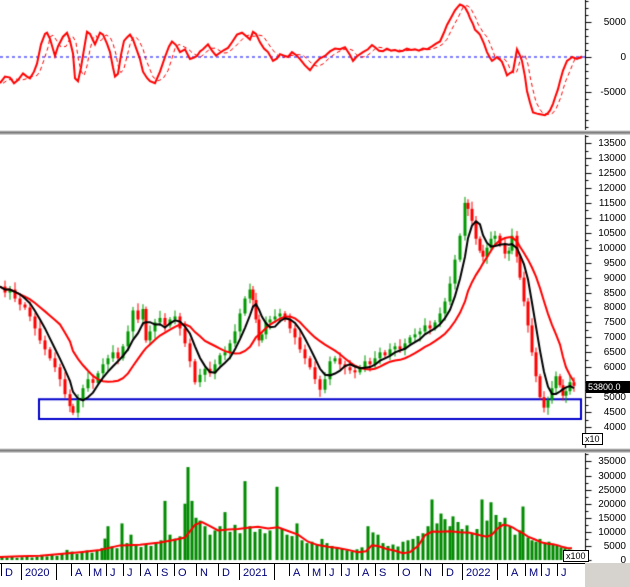 This screenshot has height=587, width=630. Describe the element at coordinates (612, 188) in the screenshot. I see `y-axis-tick-label: 12000` at that location.